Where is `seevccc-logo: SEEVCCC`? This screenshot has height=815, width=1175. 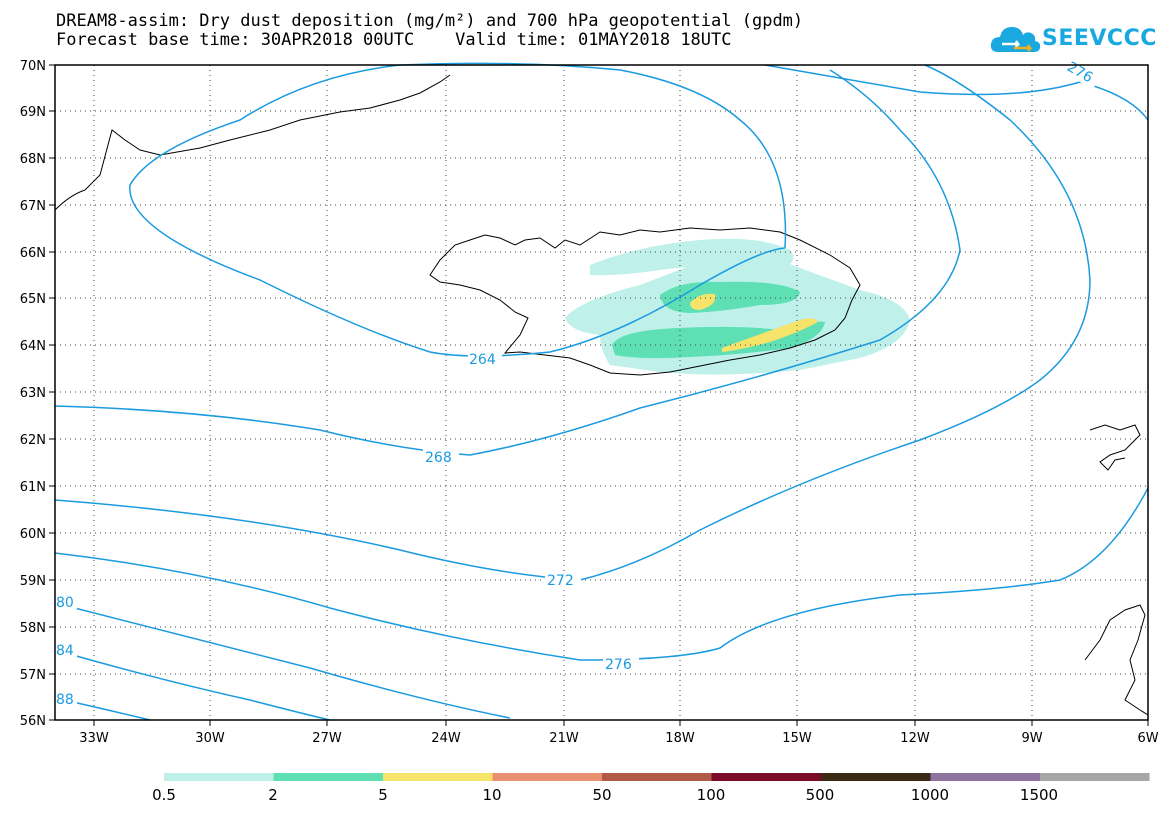
seevccc-logo: SEEVCCC is located at coordinates (1075, 40).